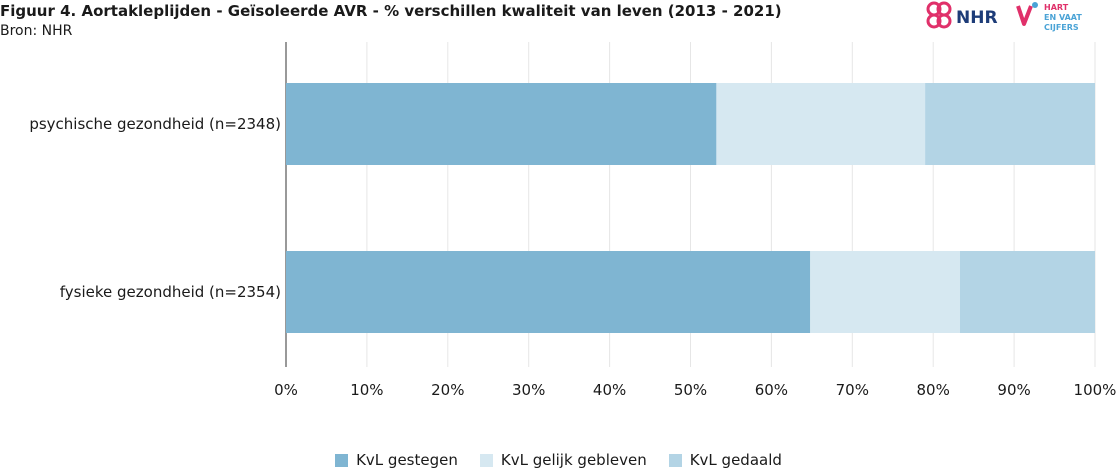  Describe the element at coordinates (286, 390) in the screenshot. I see `x-tick-label: 0%` at that location.